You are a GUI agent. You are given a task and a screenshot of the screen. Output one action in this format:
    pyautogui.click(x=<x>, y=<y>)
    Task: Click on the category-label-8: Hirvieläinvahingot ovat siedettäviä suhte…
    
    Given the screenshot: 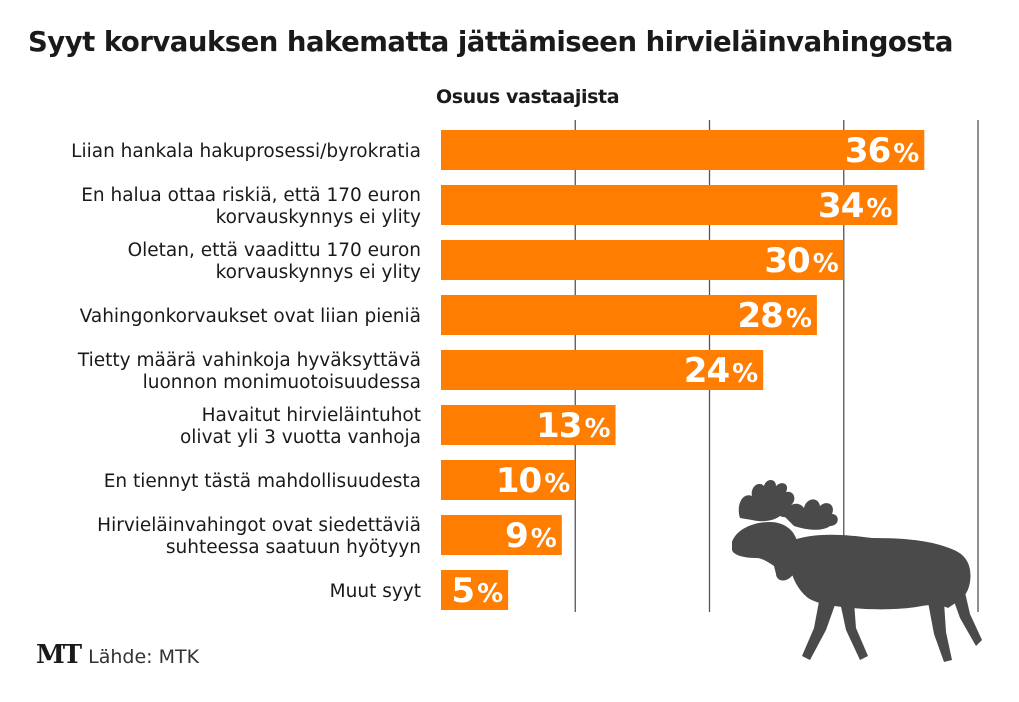 What is the action you would take?
    pyautogui.click(x=259, y=536)
    